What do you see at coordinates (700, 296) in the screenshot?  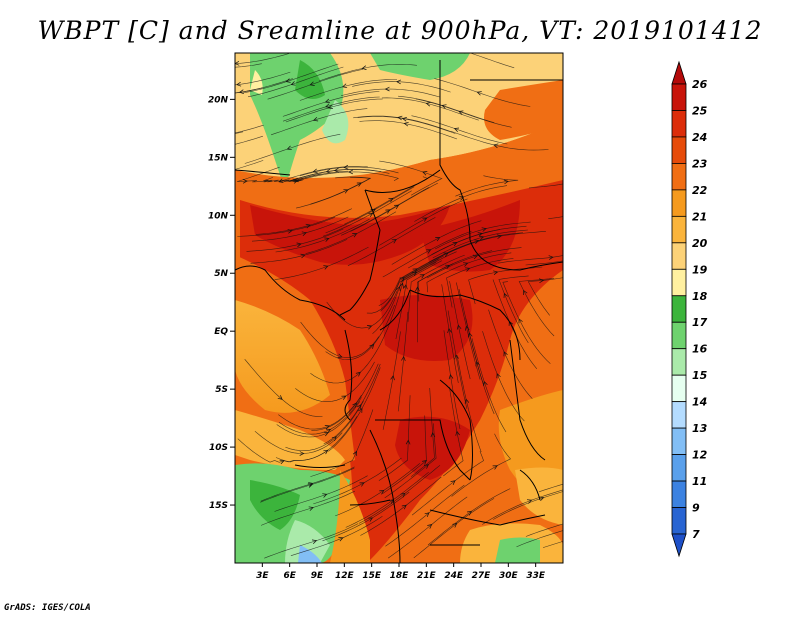 I see `colorbar-label: 18` at bounding box center [700, 296].